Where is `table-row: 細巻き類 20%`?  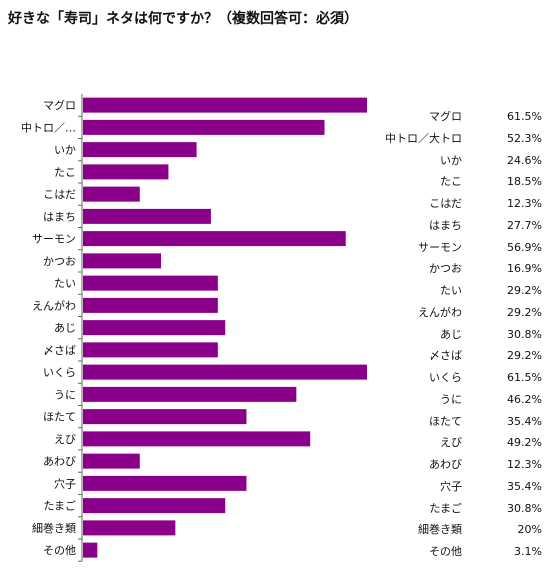 table-row: 細巻き類 20% is located at coordinates (454, 530).